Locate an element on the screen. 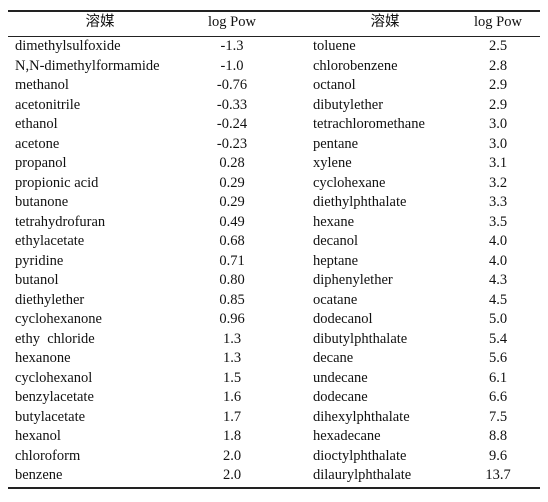 Image resolution: width=548 pixels, height=502 pixels. log-pow-value: -0.33 is located at coordinates (232, 104).